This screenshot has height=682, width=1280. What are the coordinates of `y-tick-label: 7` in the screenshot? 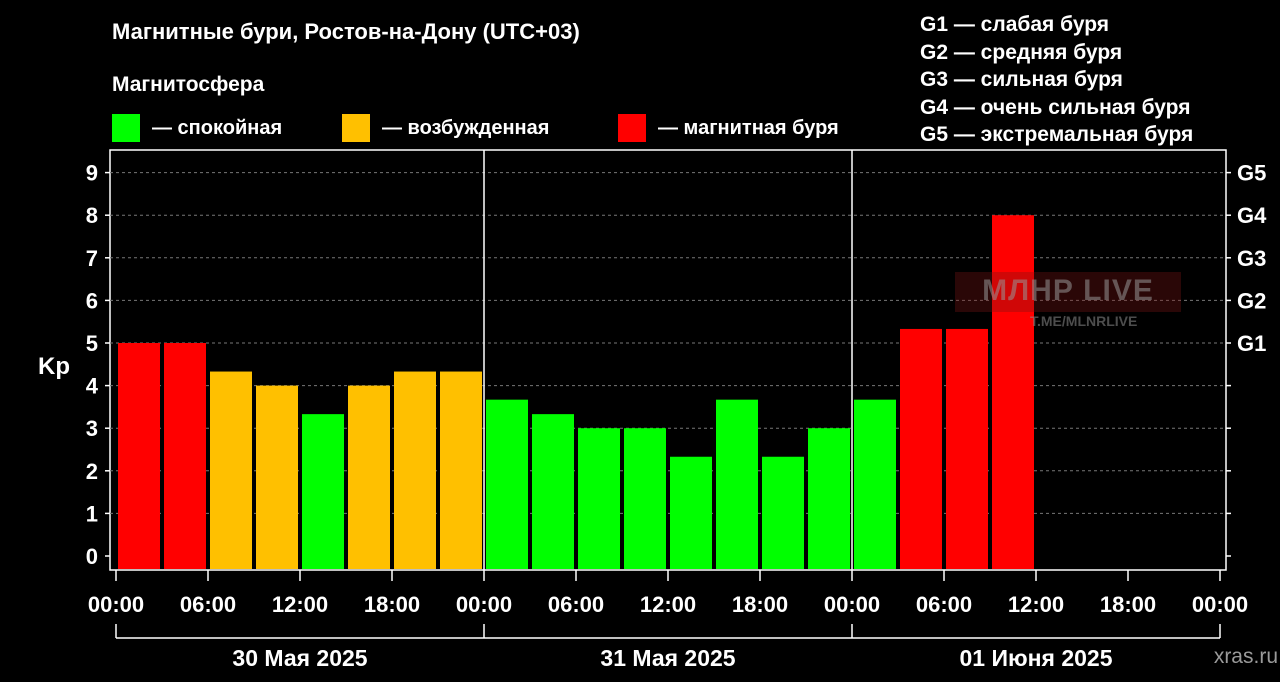 It's located at (92, 258).